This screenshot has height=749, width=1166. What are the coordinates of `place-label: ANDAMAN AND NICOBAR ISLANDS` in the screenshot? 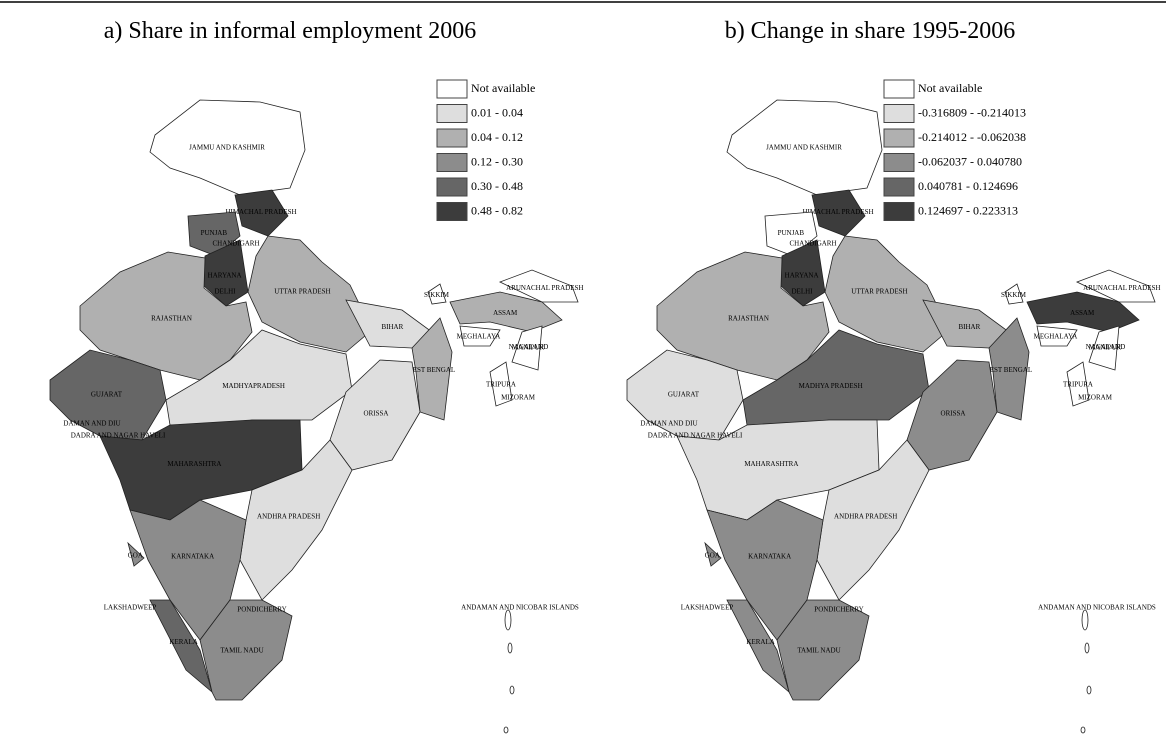 It's located at (1097, 608).